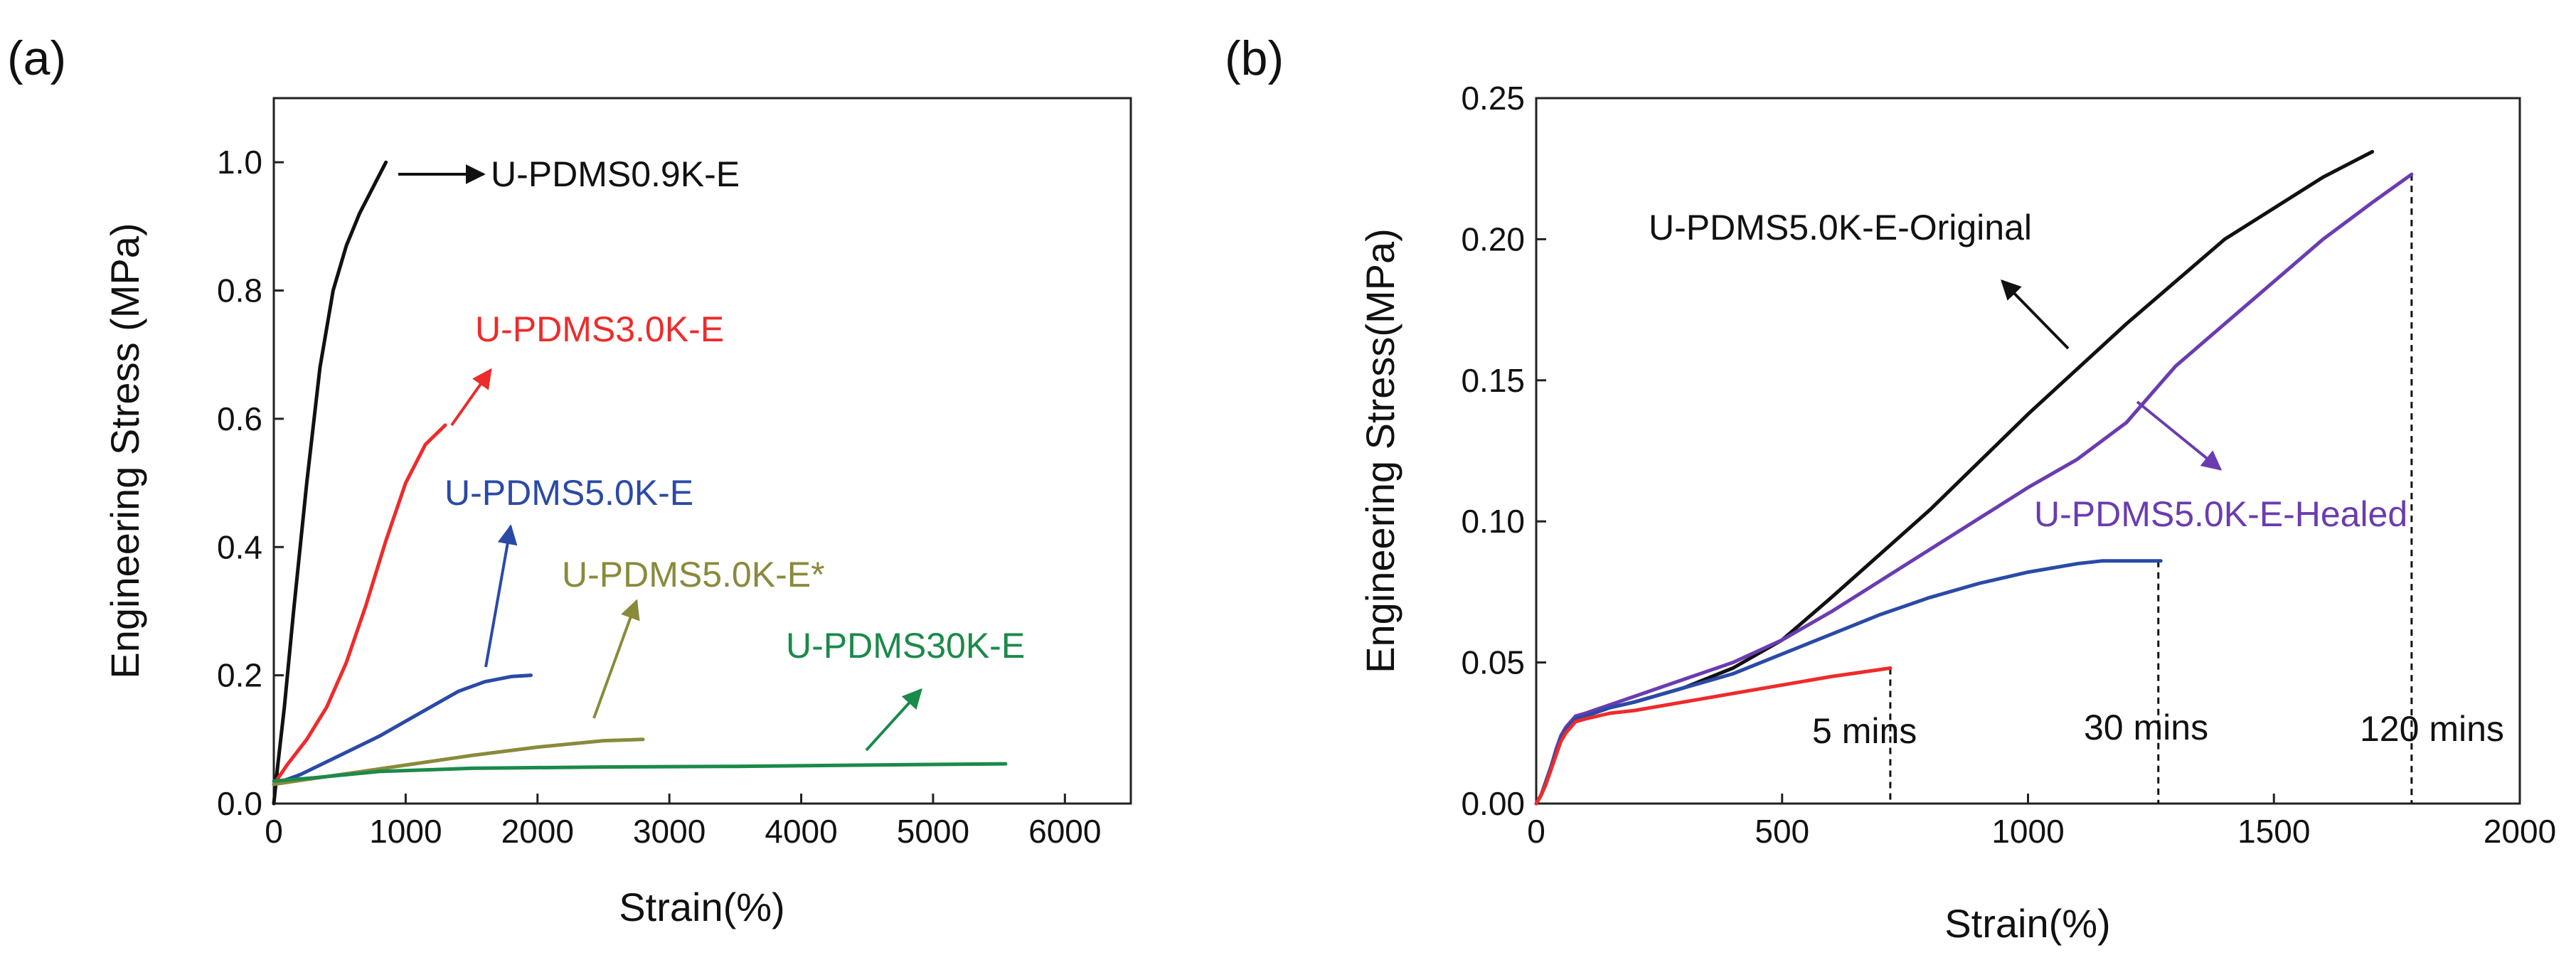 This screenshot has height=960, width=2576. Describe the element at coordinates (1493, 98) in the screenshot. I see `y-tick-label: 0.25` at that location.